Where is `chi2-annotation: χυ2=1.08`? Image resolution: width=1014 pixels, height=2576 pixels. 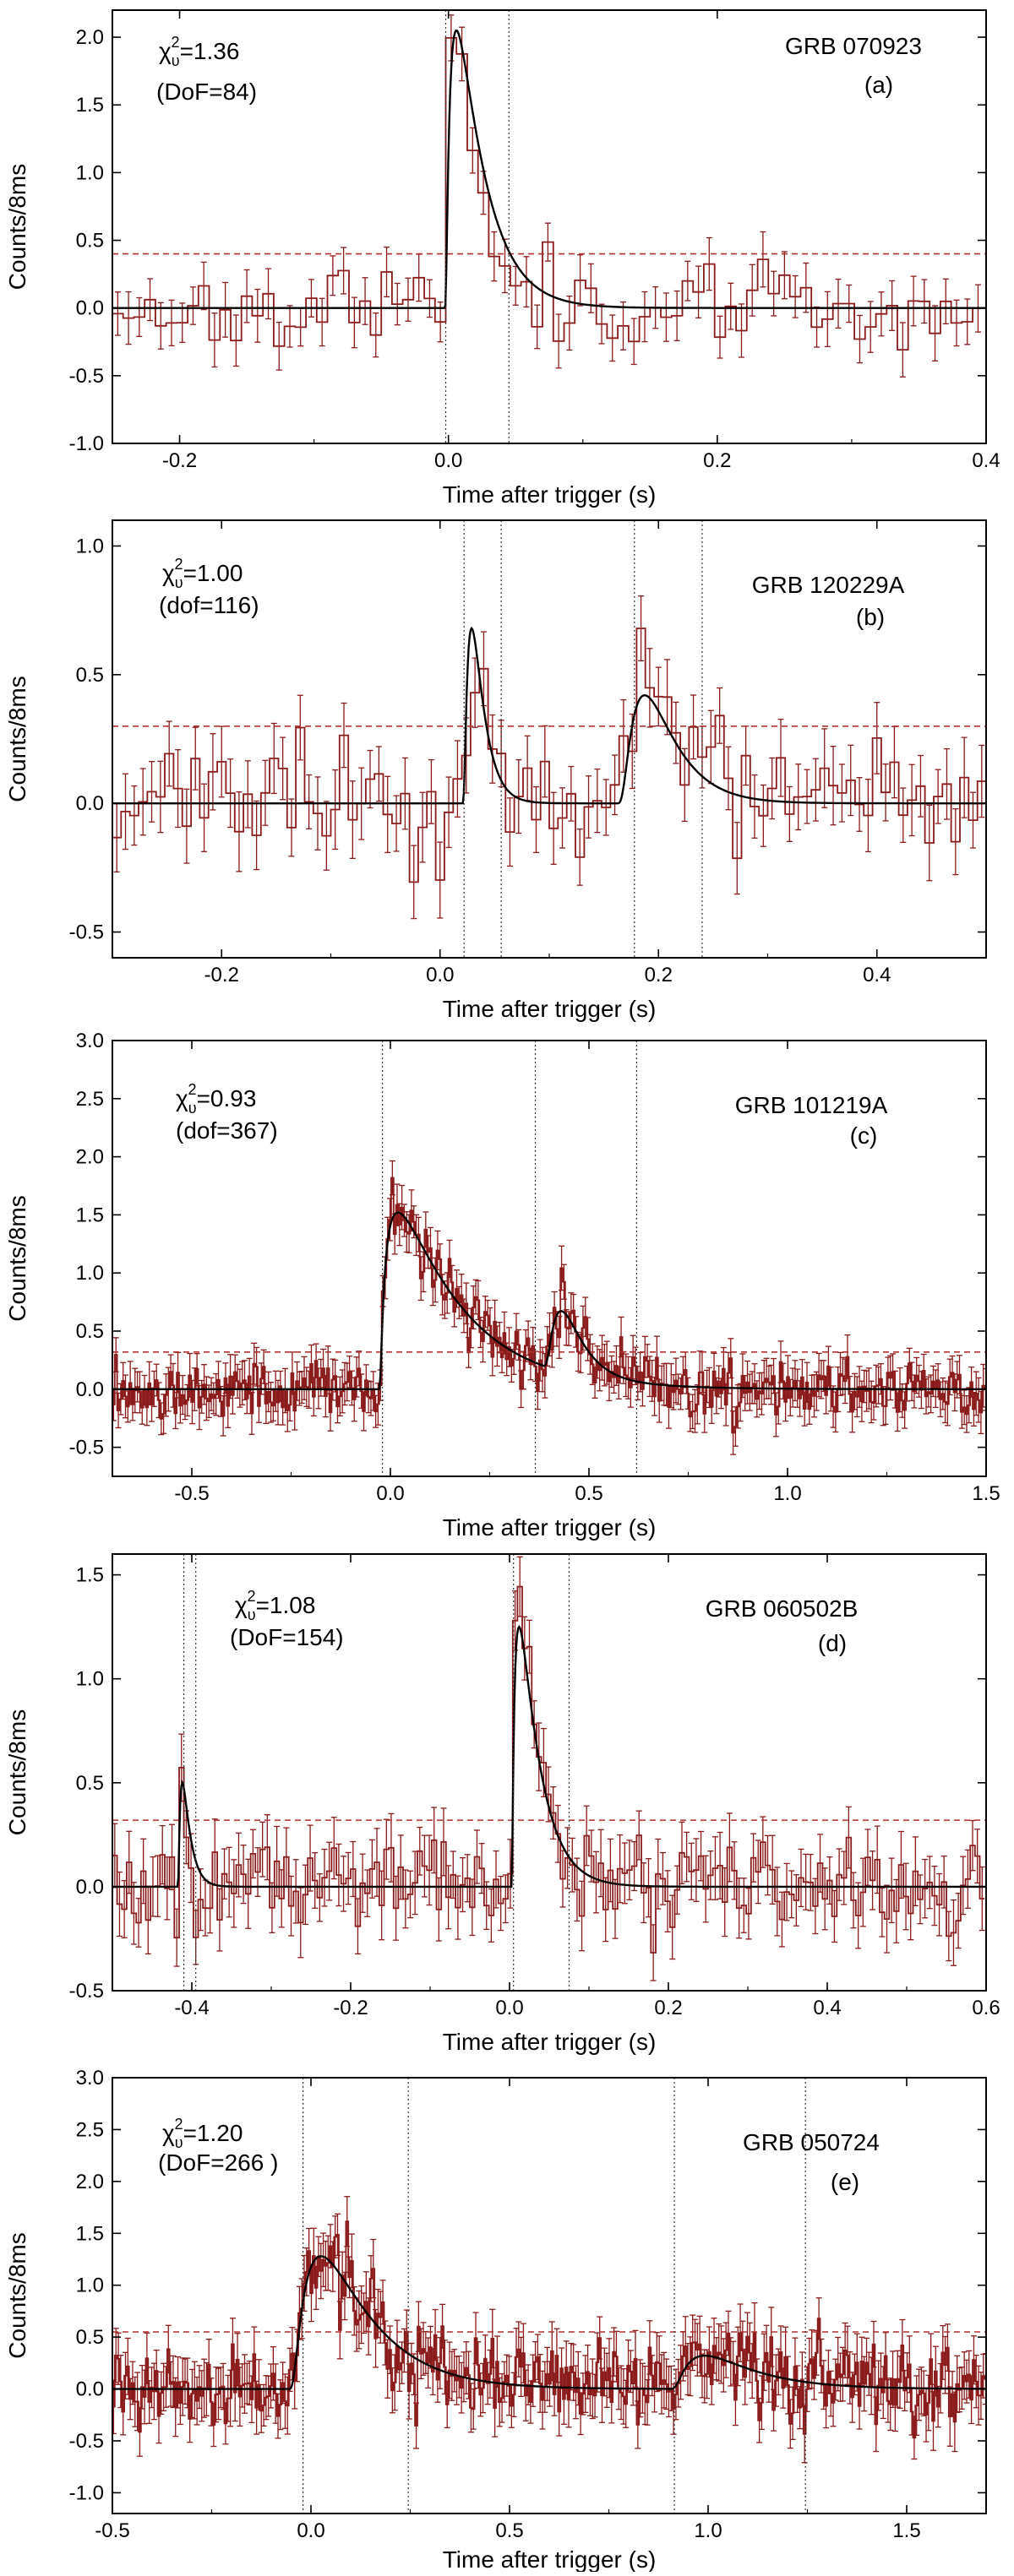 chi2-annotation: χυ2=1.08 is located at coordinates (275, 1605).